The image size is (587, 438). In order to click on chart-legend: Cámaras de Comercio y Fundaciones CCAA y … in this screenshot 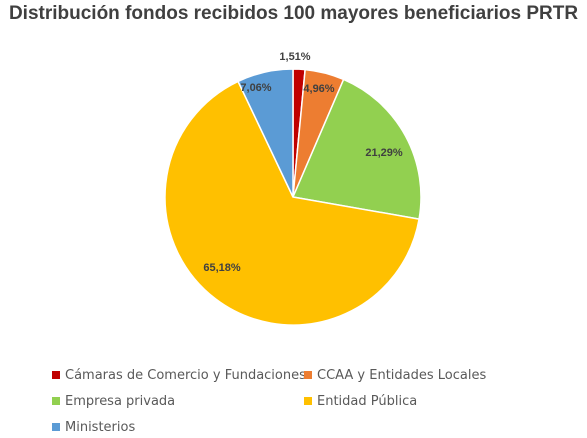, I will do `click(312, 401)`.